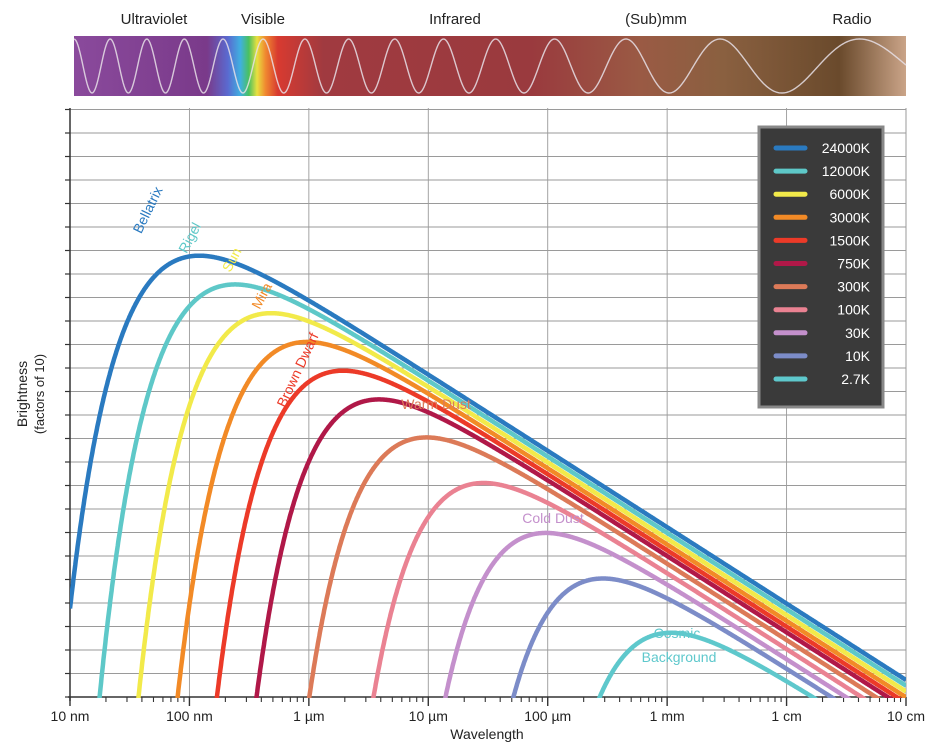 This screenshot has height=744, width=942. I want to click on legend-label-30K: 30K, so click(858, 333).